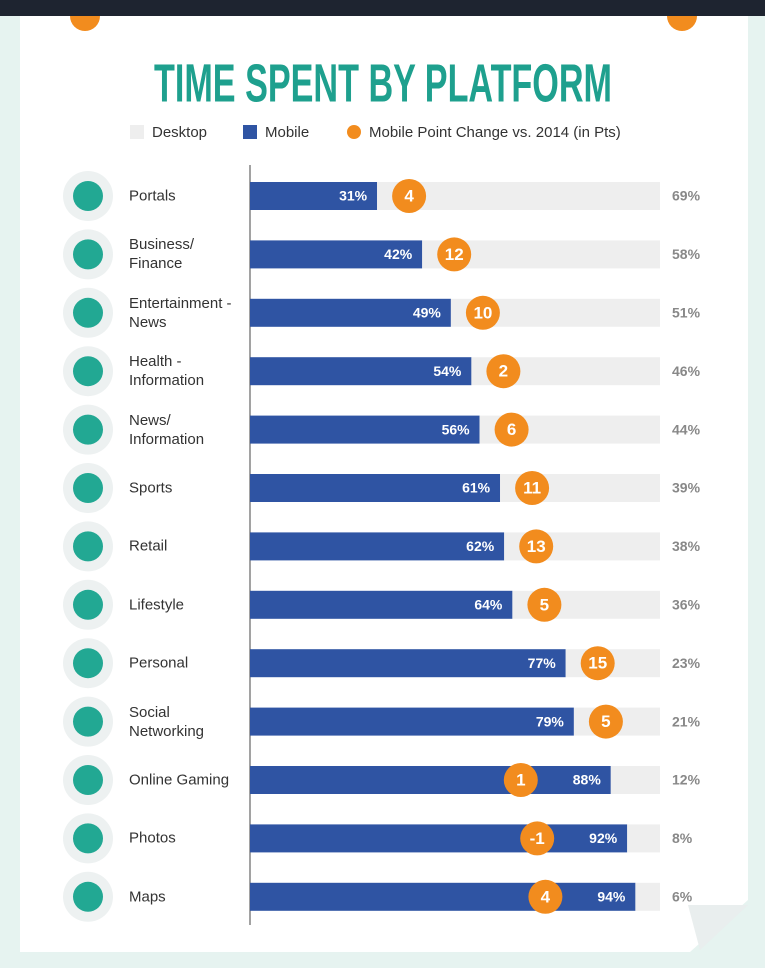 The height and width of the screenshot is (968, 765). What do you see at coordinates (456, 429) in the screenshot?
I see `mobile-label: 56%` at bounding box center [456, 429].